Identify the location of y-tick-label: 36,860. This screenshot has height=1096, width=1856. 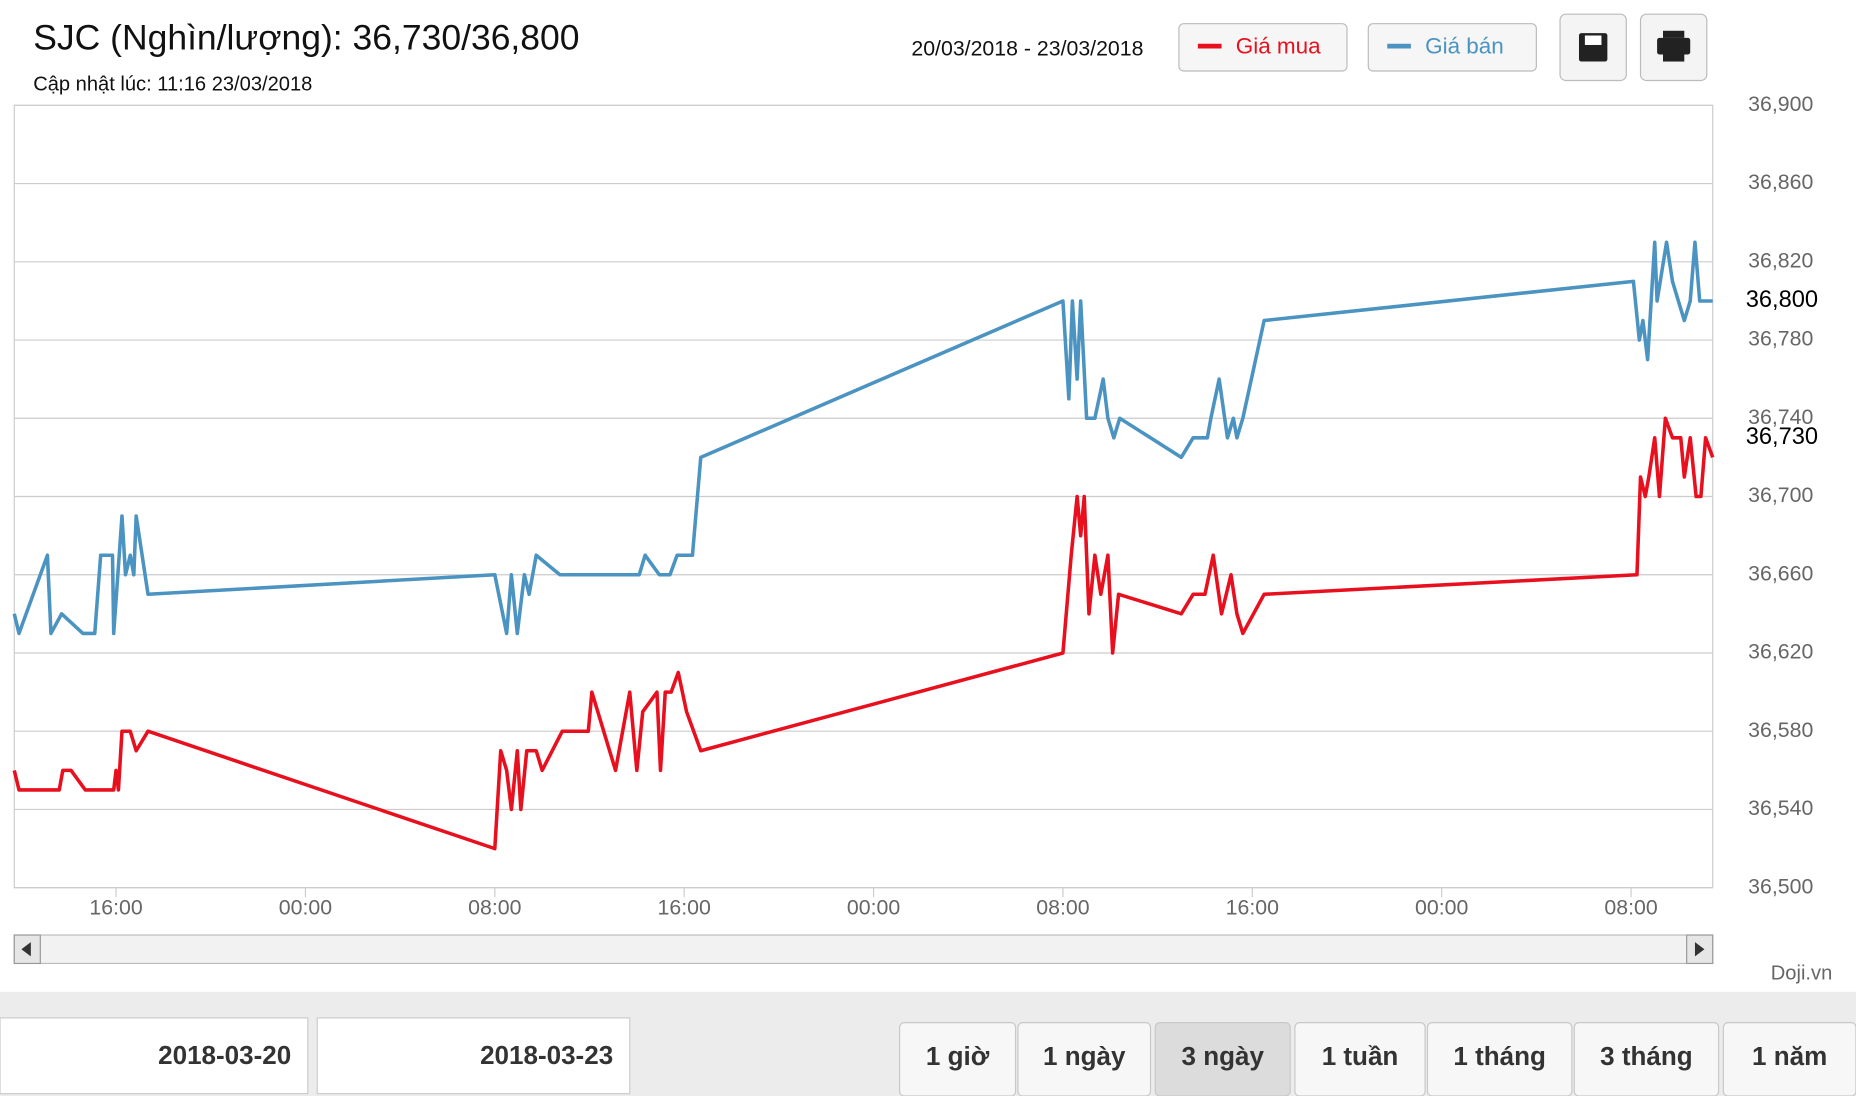
(1780, 182).